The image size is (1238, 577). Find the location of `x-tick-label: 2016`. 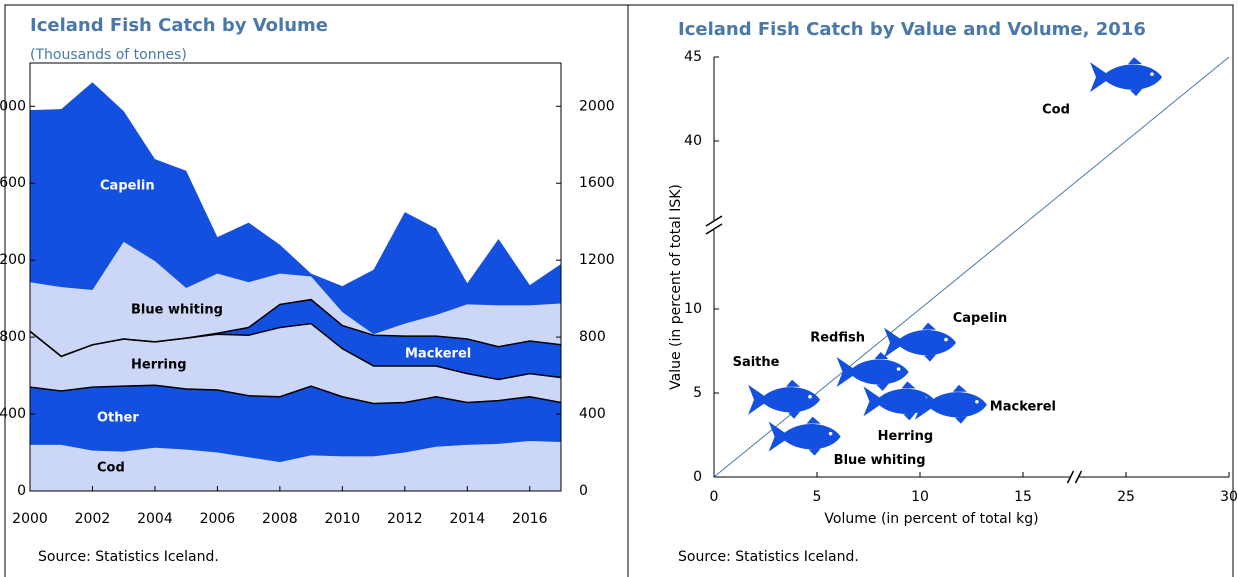

x-tick-label: 2016 is located at coordinates (530, 519).